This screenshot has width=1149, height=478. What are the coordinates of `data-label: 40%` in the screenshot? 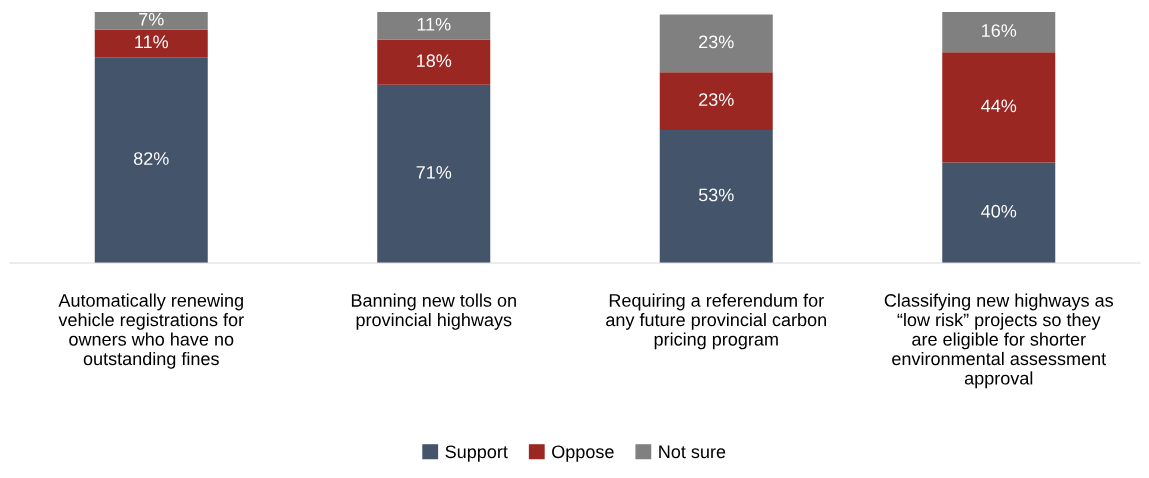 It's located at (999, 211).